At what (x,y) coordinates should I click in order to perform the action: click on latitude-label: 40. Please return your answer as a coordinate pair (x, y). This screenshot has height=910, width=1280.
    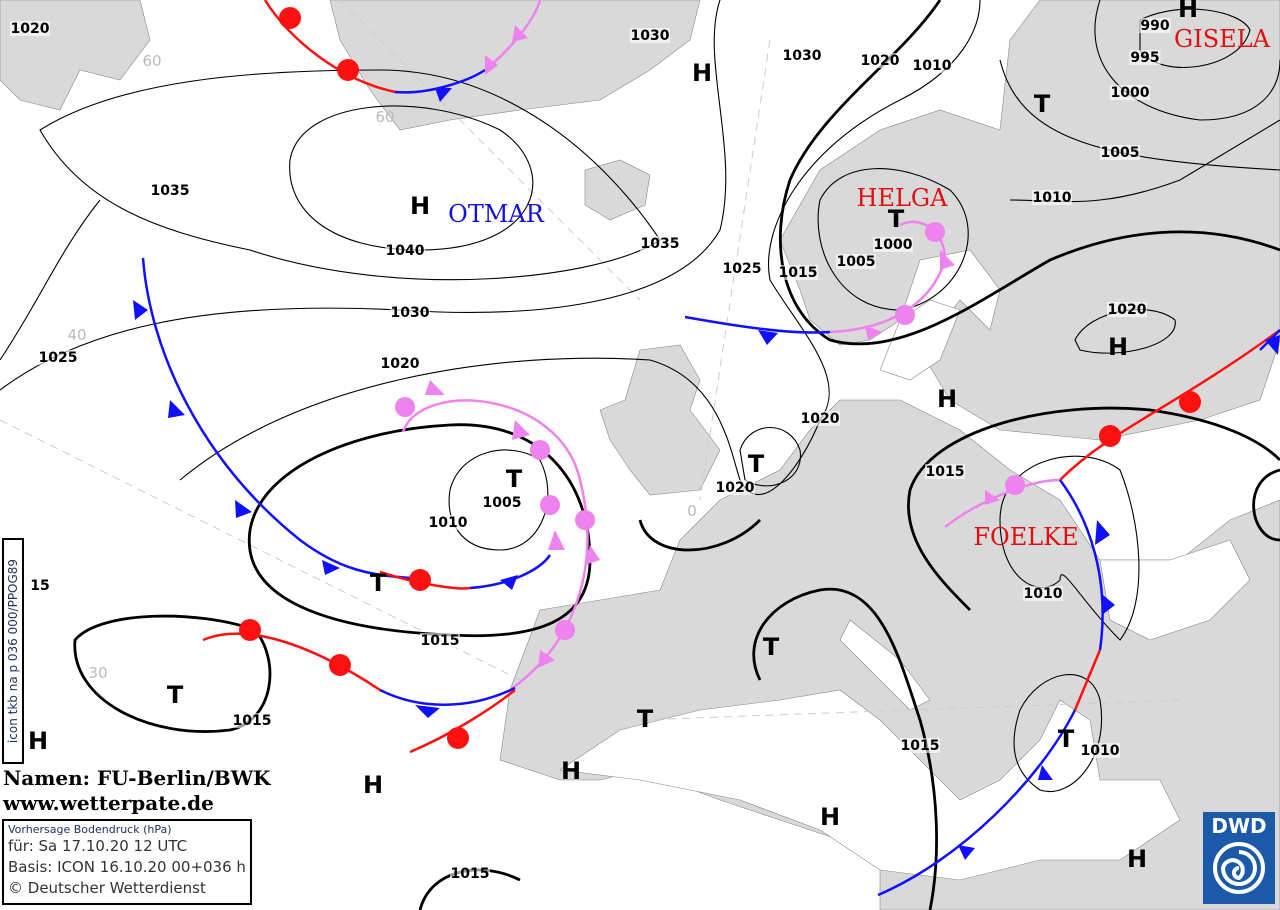
    Looking at the image, I should click on (76, 335).